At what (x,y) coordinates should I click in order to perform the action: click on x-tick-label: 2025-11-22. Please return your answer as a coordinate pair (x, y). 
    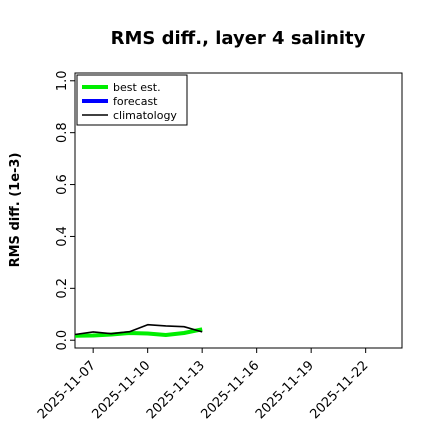
    Looking at the image, I should click on (339, 390).